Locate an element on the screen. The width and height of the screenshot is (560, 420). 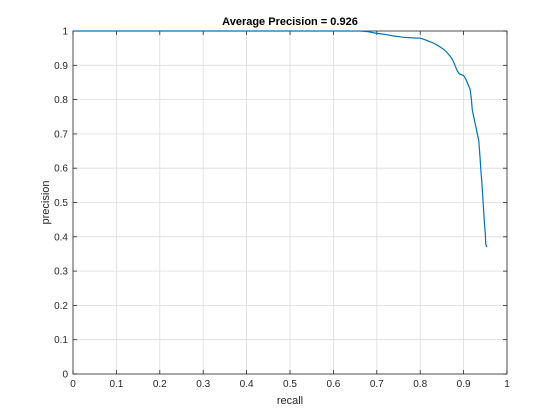
y-tick-label: 0.2 is located at coordinates (61, 306).